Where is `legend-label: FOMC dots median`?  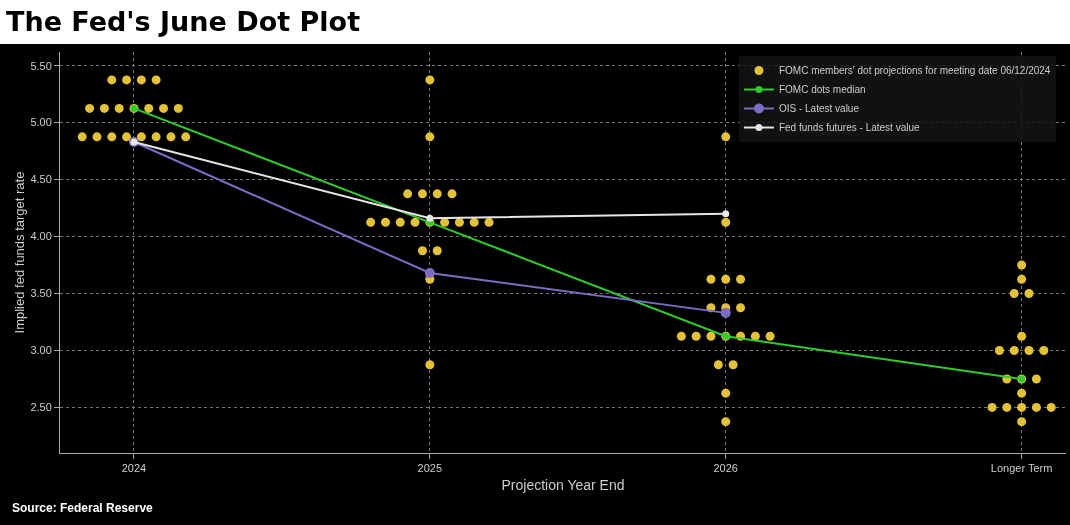 legend-label: FOMC dots median is located at coordinates (822, 90).